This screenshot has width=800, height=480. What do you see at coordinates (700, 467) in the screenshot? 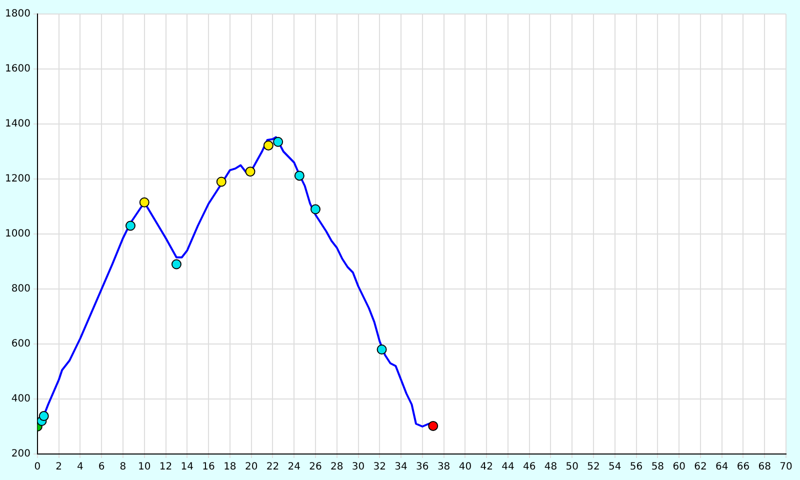
I see `x-tick-label: 62` at bounding box center [700, 467].